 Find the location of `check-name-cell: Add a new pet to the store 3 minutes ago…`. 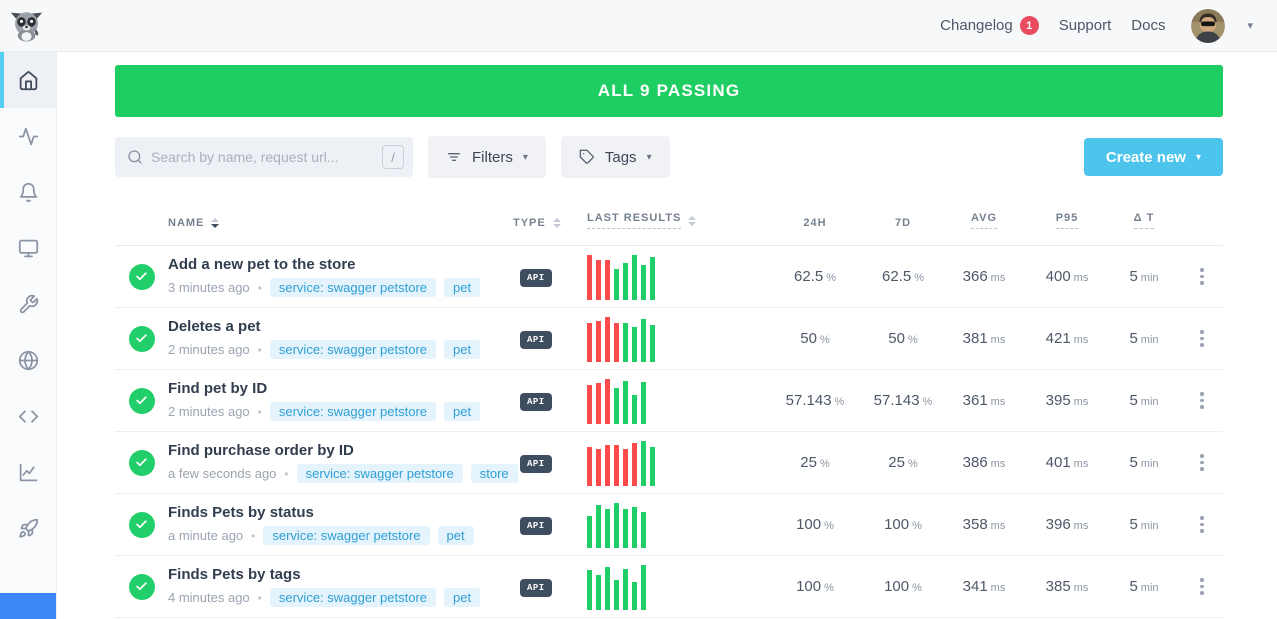

check-name-cell: Add a new pet to the store 3 minutes ago… is located at coordinates (340, 277).